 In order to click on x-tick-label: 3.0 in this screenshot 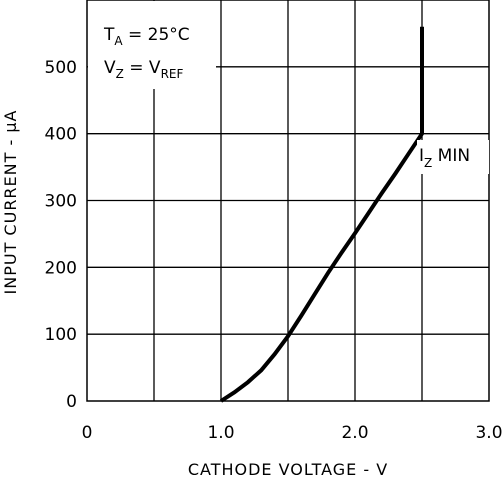, I will do `click(488, 433)`.